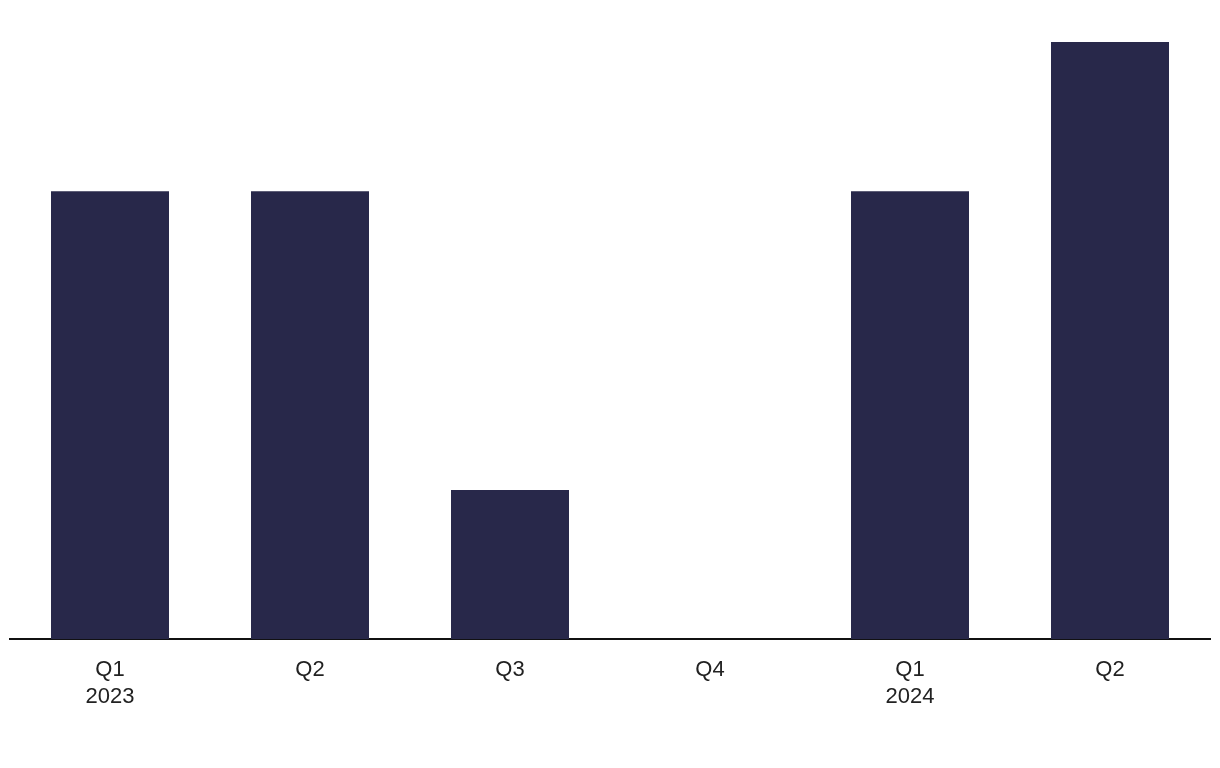 This screenshot has height=768, width=1220. What do you see at coordinates (510, 669) in the screenshot?
I see `x-tick-label: Q3` at bounding box center [510, 669].